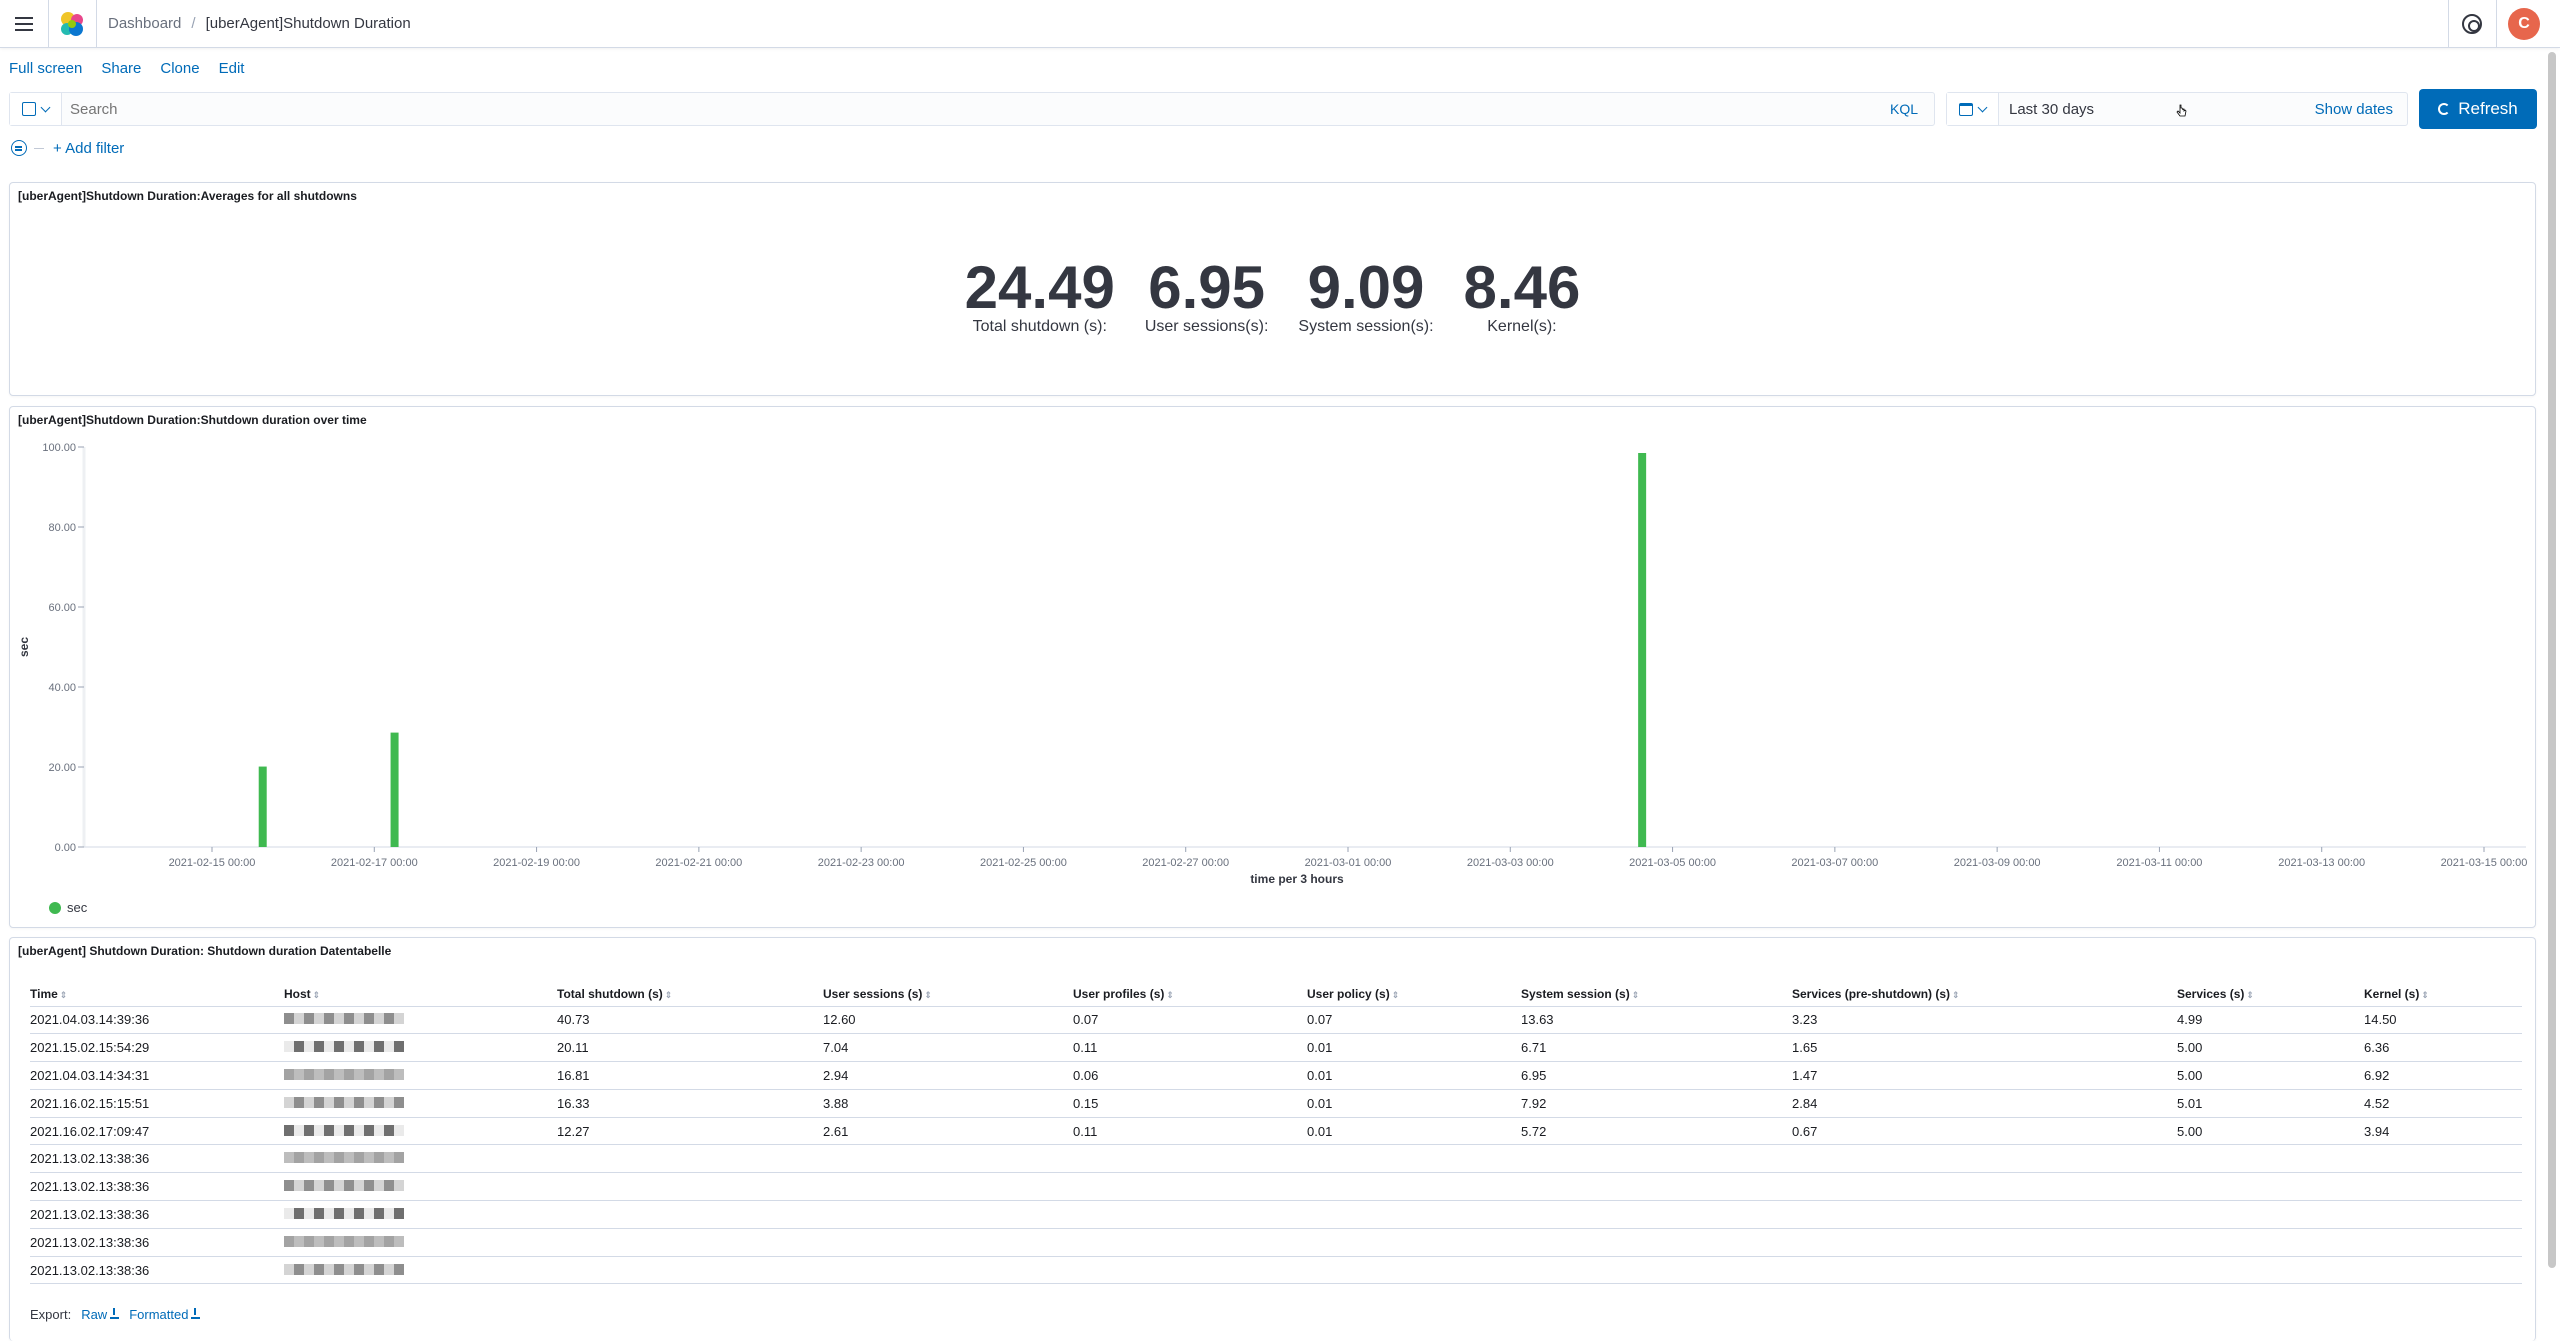  What do you see at coordinates (157, 1020) in the screenshot?
I see `table-cell: 2021.04.03.14:39:36` at bounding box center [157, 1020].